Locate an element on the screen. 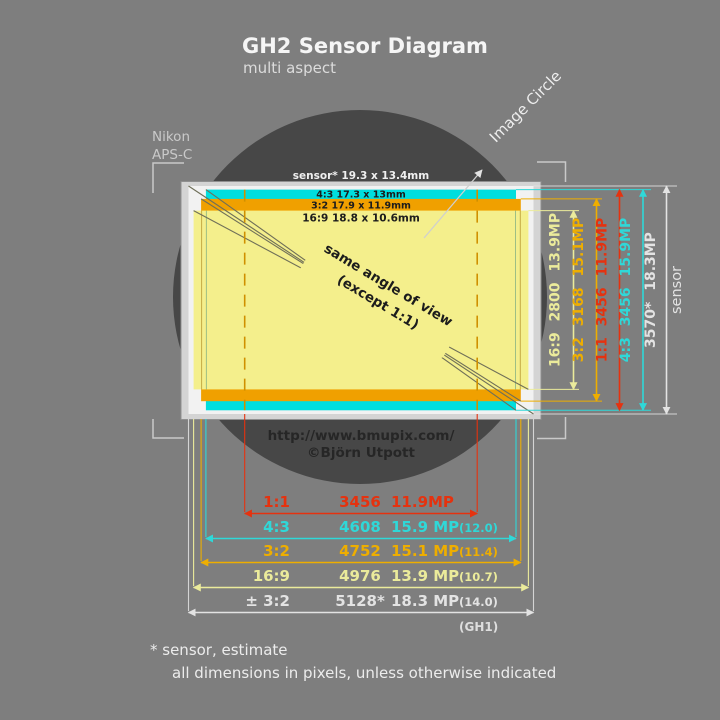  vdim-label-sensor-value: 3570* 18.3MP is located at coordinates (651, 290).